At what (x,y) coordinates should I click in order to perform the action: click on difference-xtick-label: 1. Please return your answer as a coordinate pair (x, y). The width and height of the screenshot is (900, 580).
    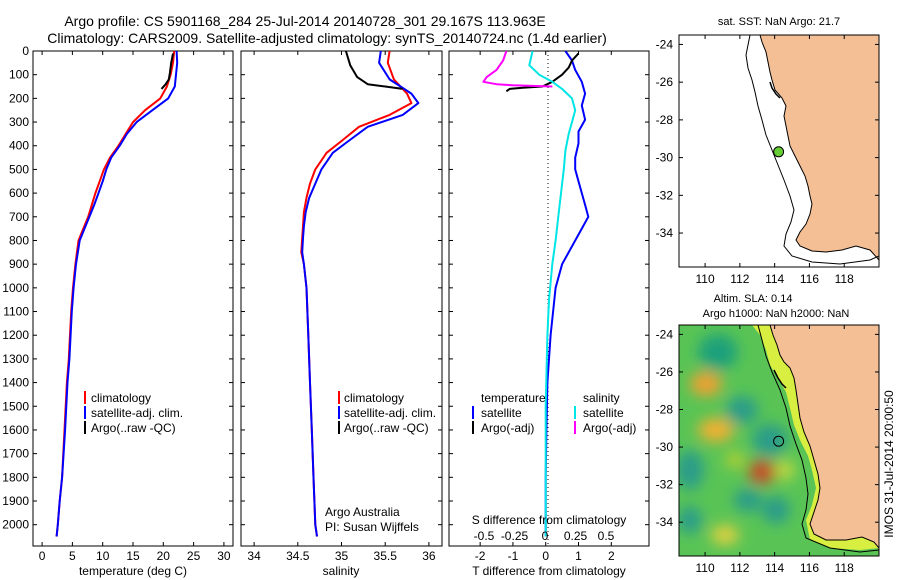
    Looking at the image, I should click on (578, 556).